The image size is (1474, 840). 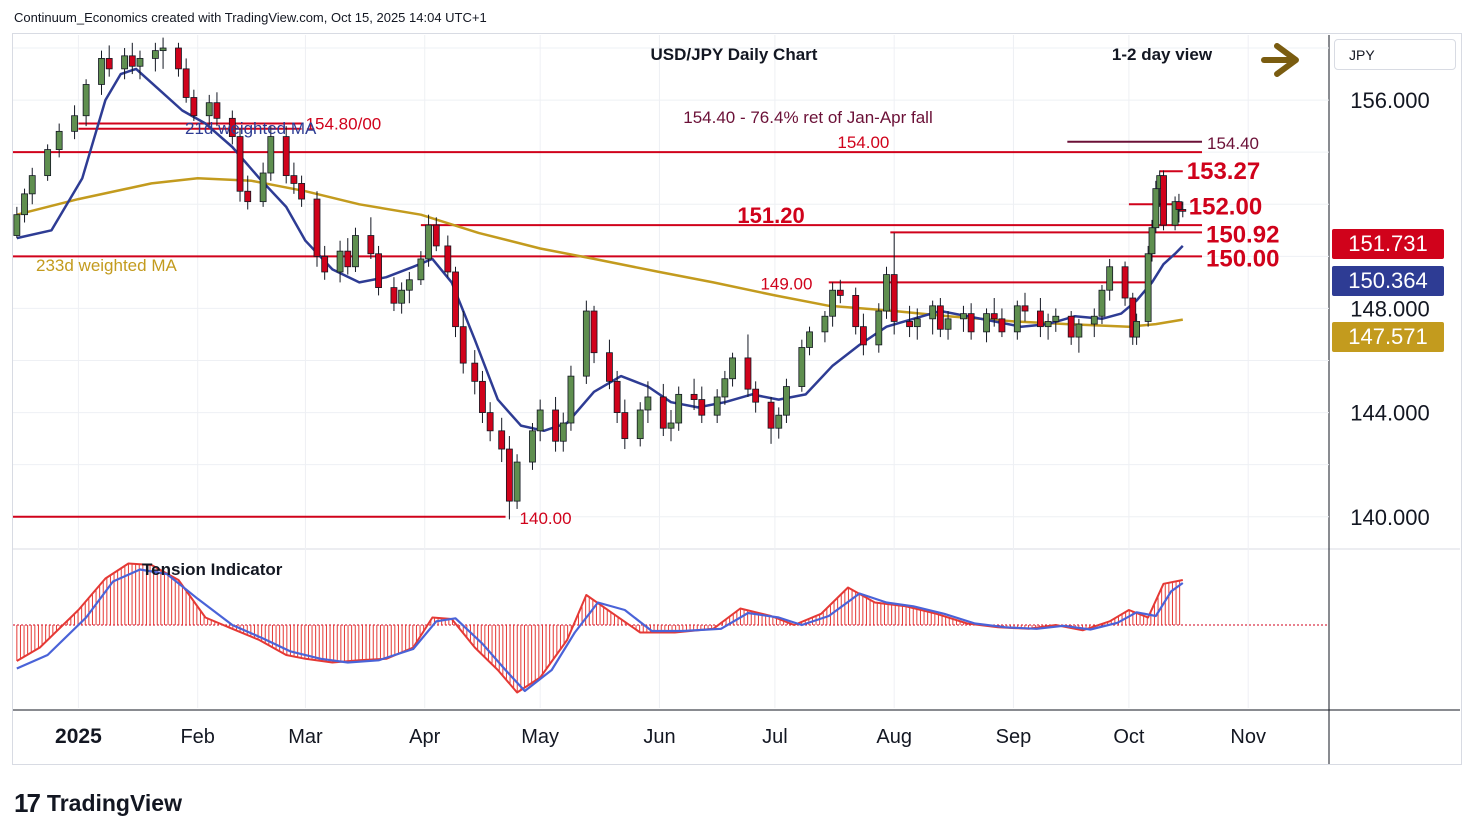 What do you see at coordinates (1242, 234) in the screenshot?
I see `level-label: 150.92` at bounding box center [1242, 234].